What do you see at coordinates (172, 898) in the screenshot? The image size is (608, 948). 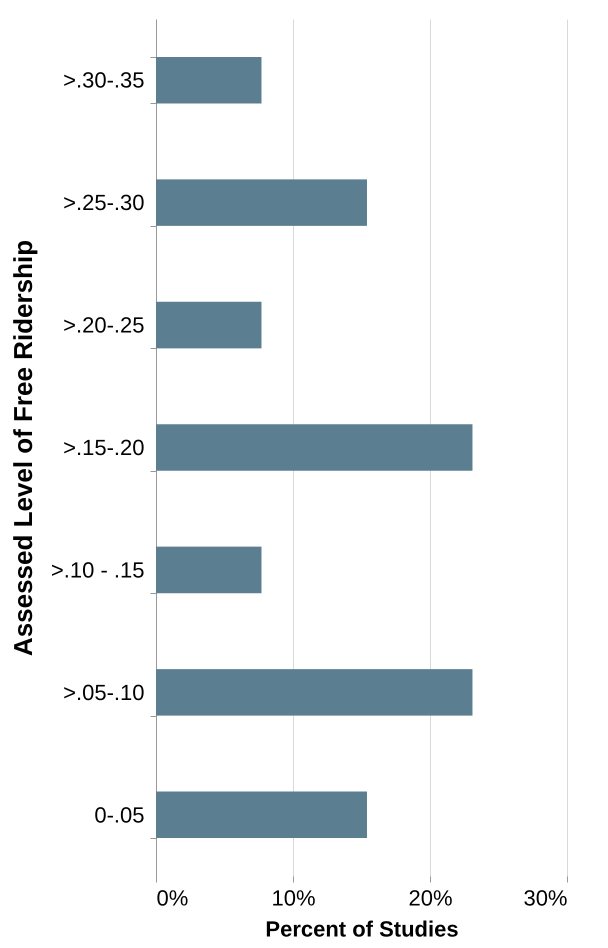 I see `x-tick-label: 0%` at bounding box center [172, 898].